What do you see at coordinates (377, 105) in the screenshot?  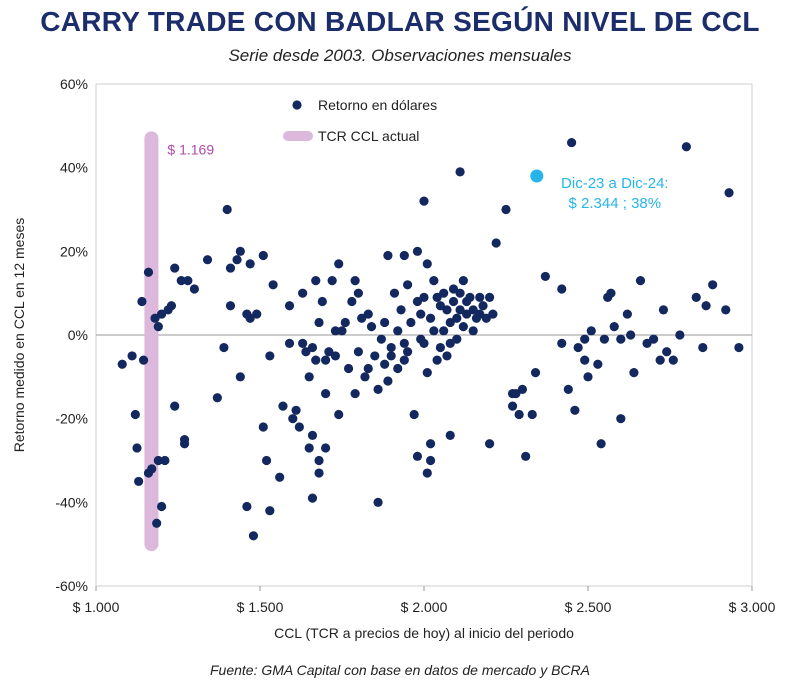 I see `legend-label-returns: Retorno en dólares` at bounding box center [377, 105].